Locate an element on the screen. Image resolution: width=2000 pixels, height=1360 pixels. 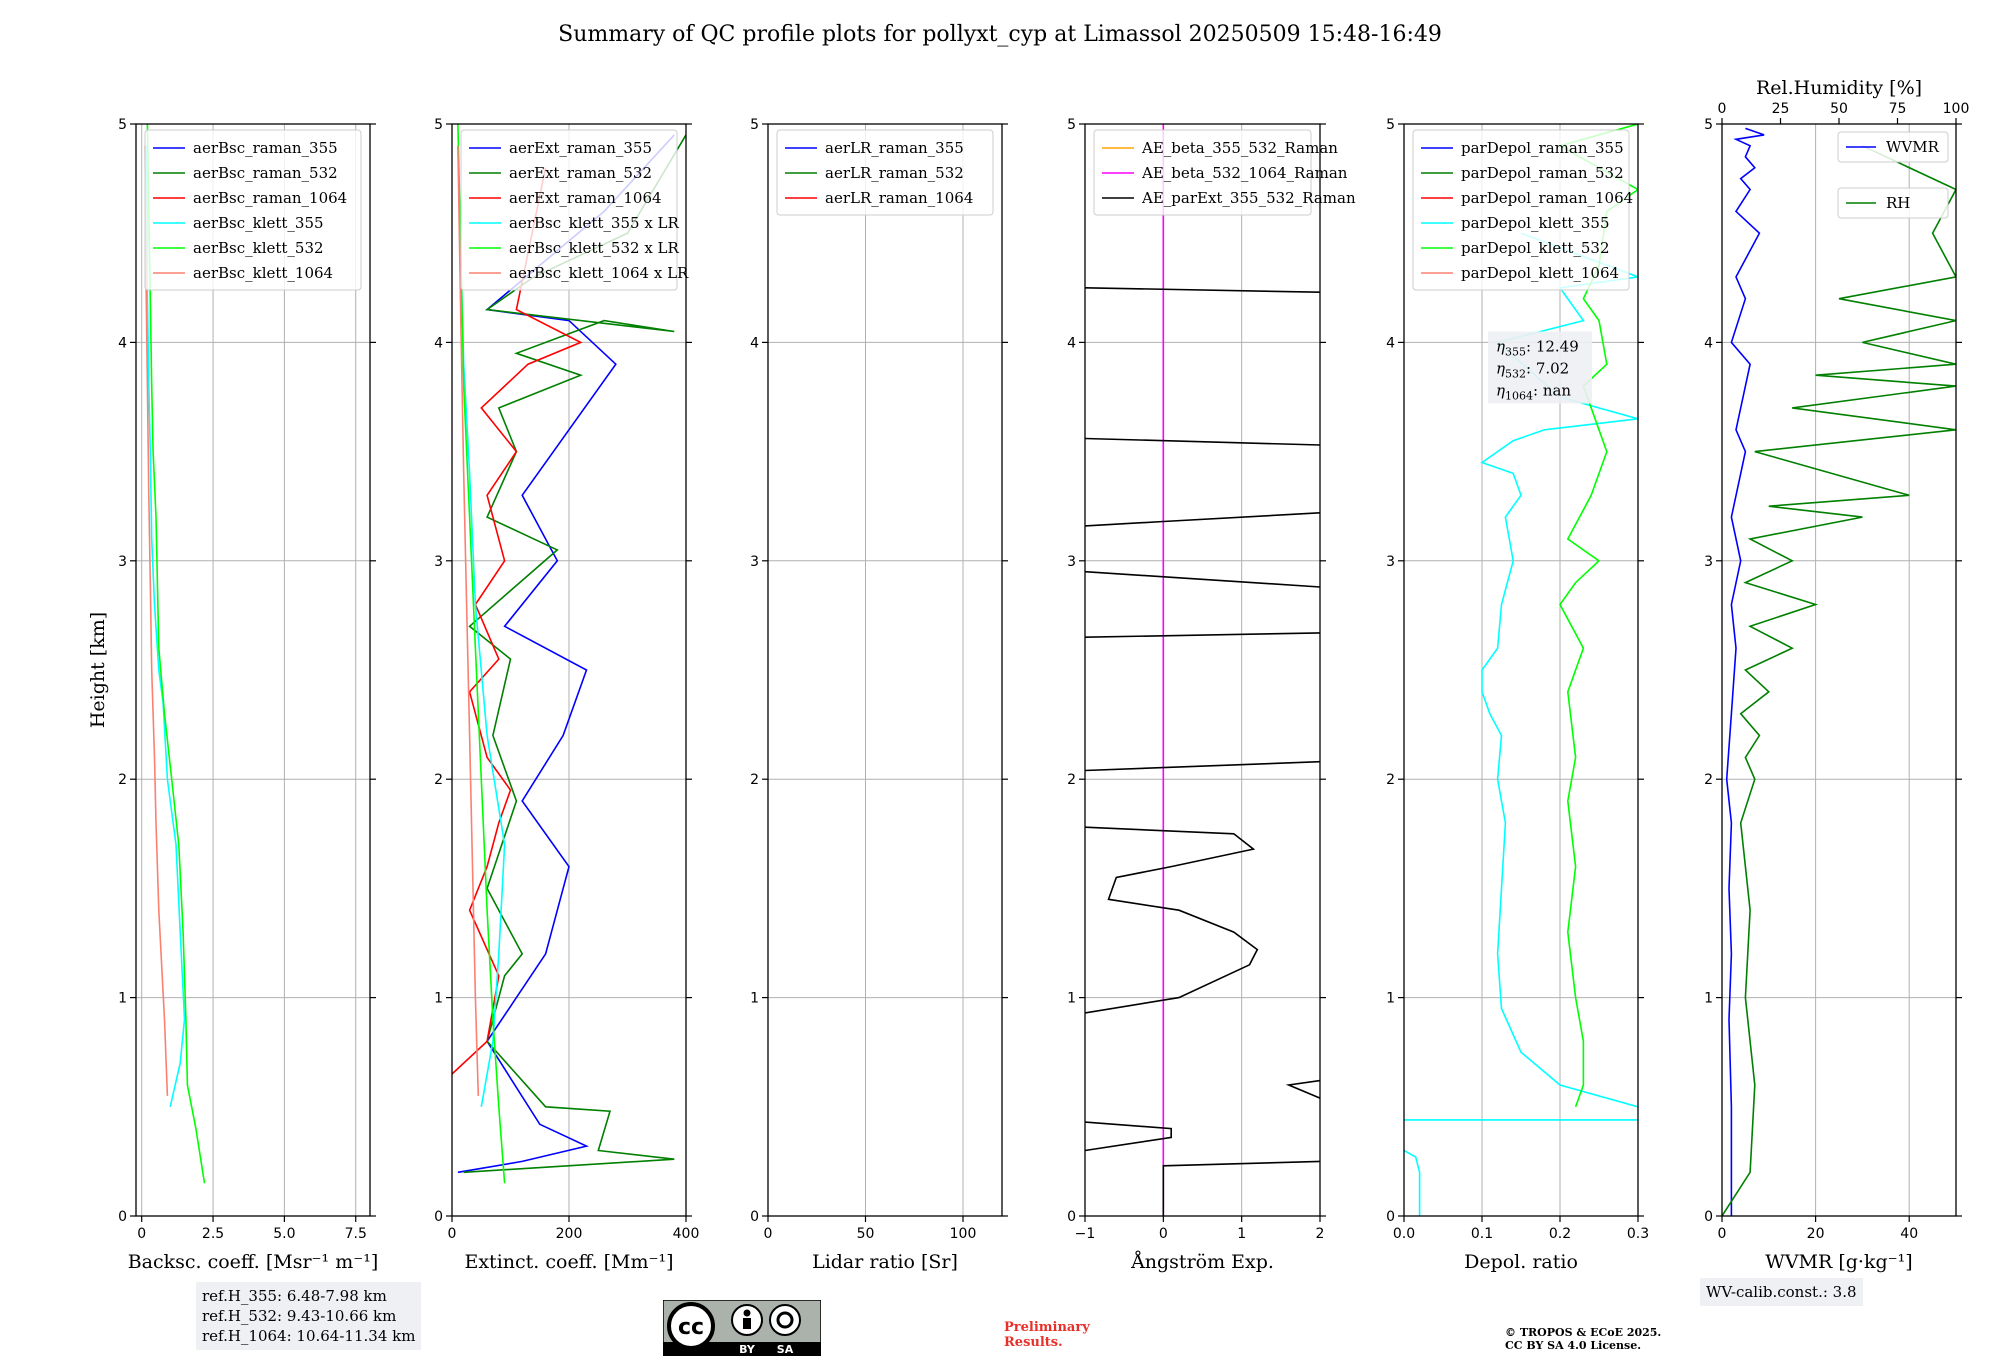
series-line-WVMR is located at coordinates (1745, 671).